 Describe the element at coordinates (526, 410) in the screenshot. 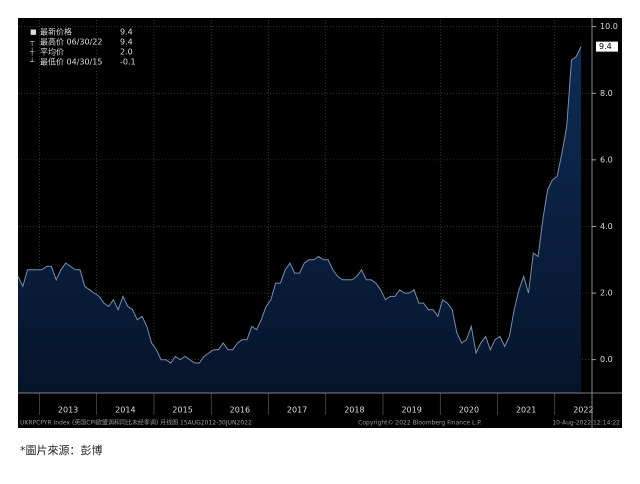

I see `x-tick-label: 2021` at that location.